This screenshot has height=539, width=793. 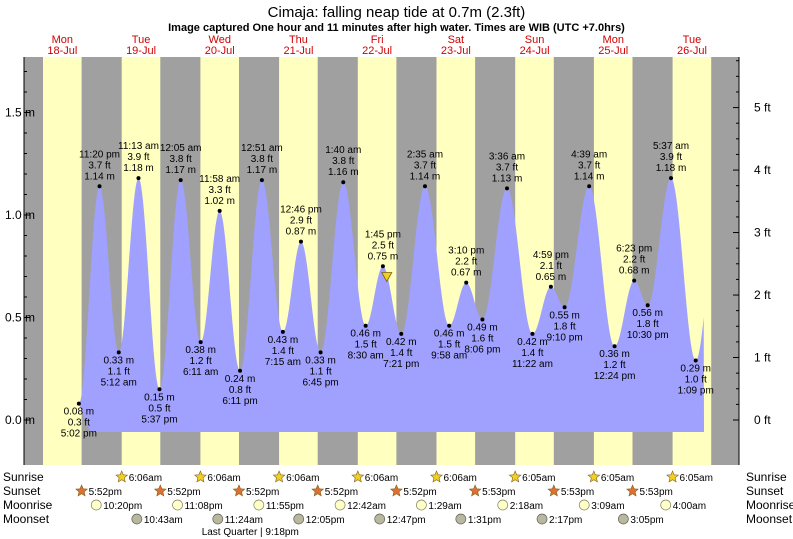 I want to click on day-label-date: 26-Jul, so click(x=692, y=51).